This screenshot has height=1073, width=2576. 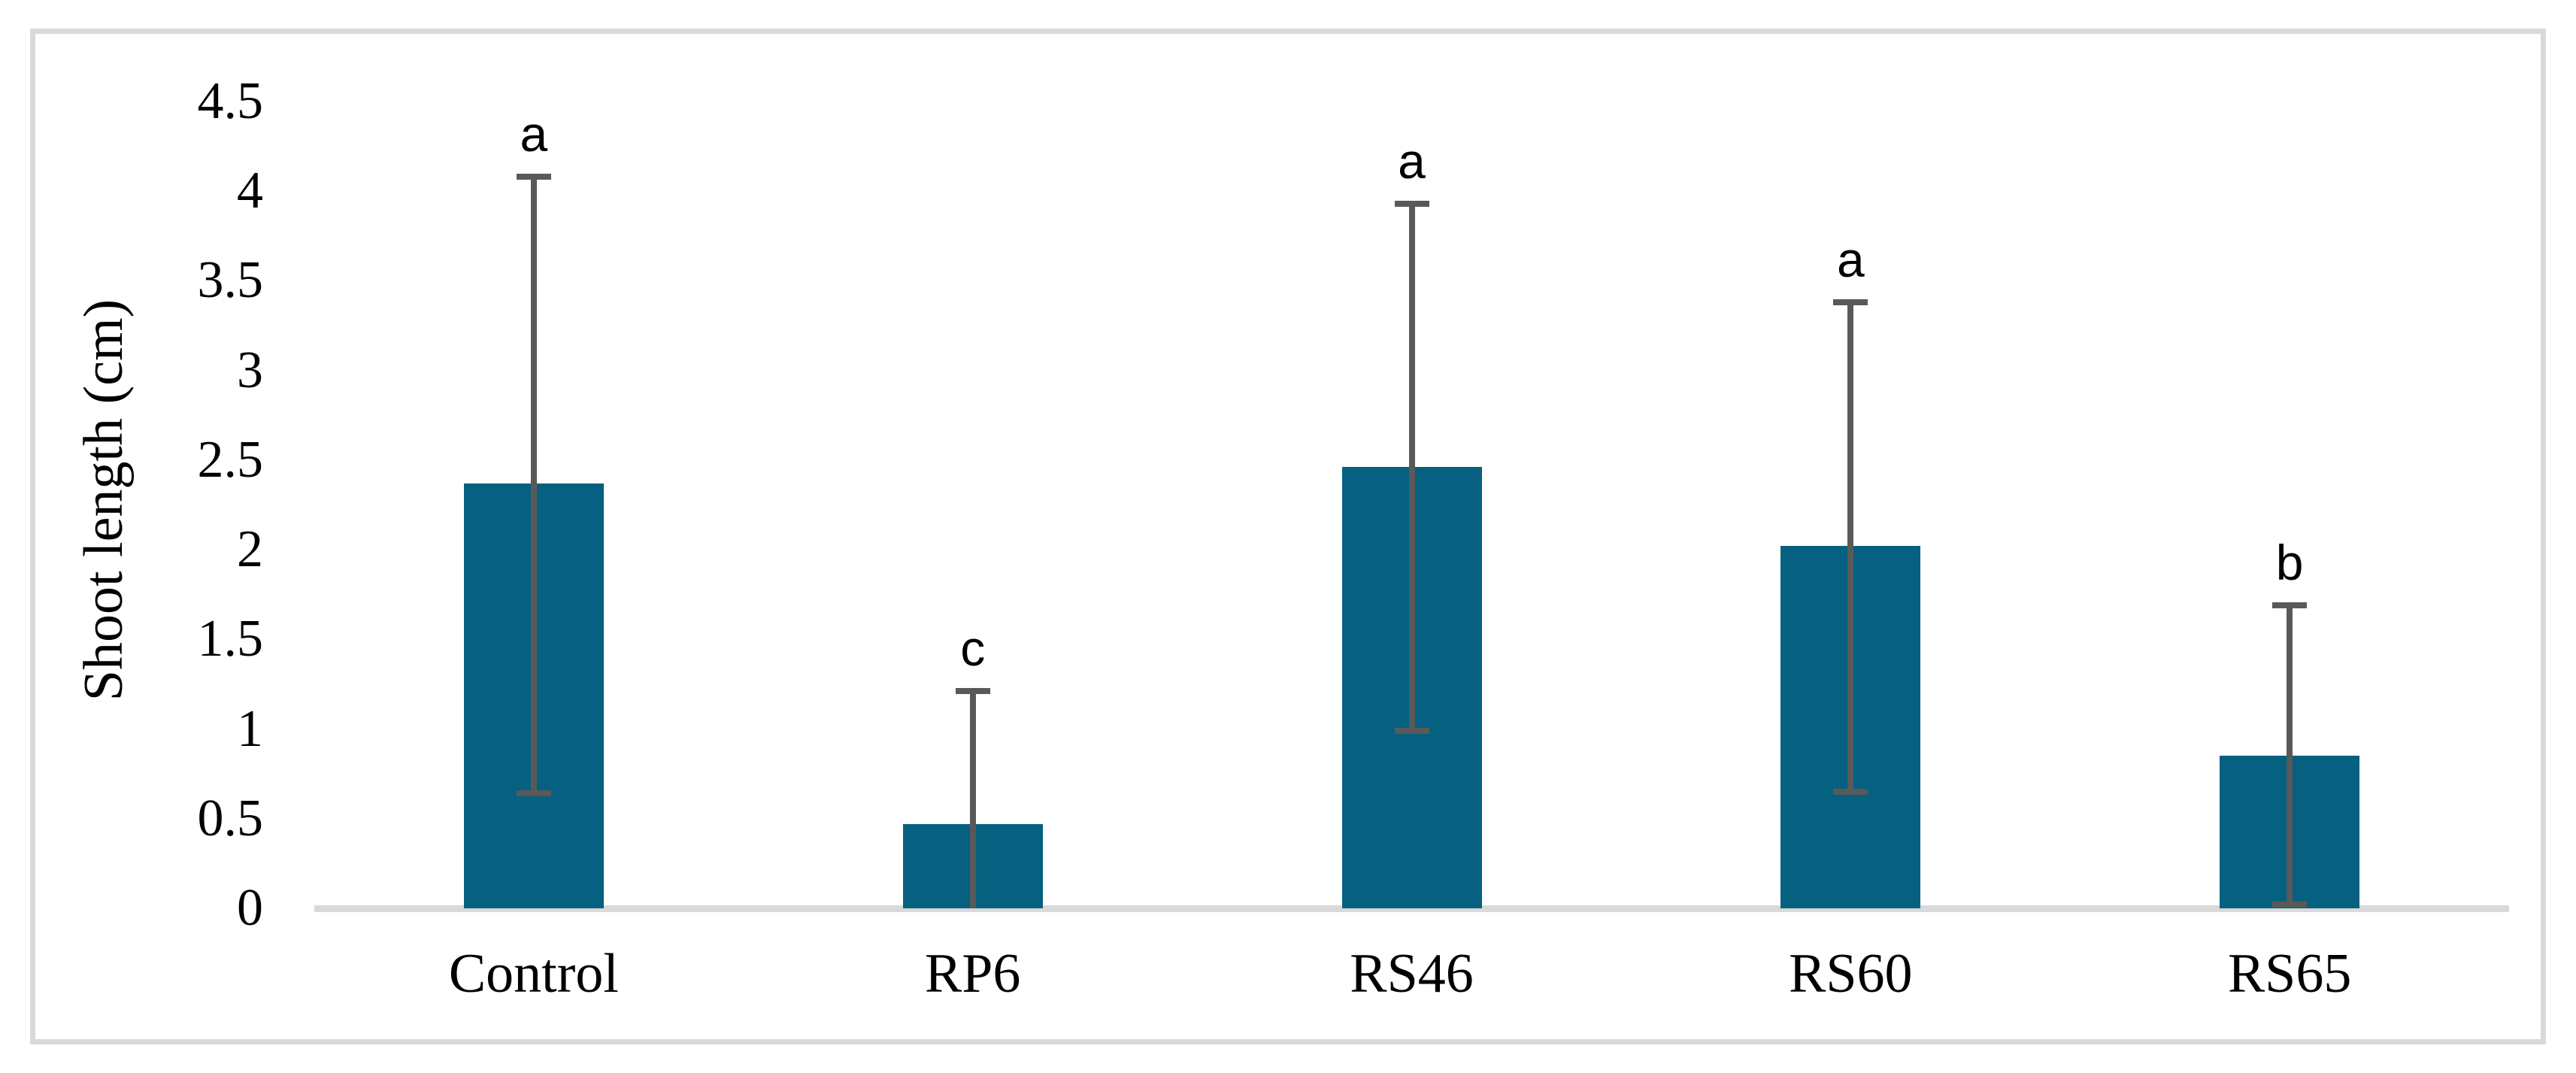 What do you see at coordinates (1851, 974) in the screenshot?
I see `x-category-label: RS60` at bounding box center [1851, 974].